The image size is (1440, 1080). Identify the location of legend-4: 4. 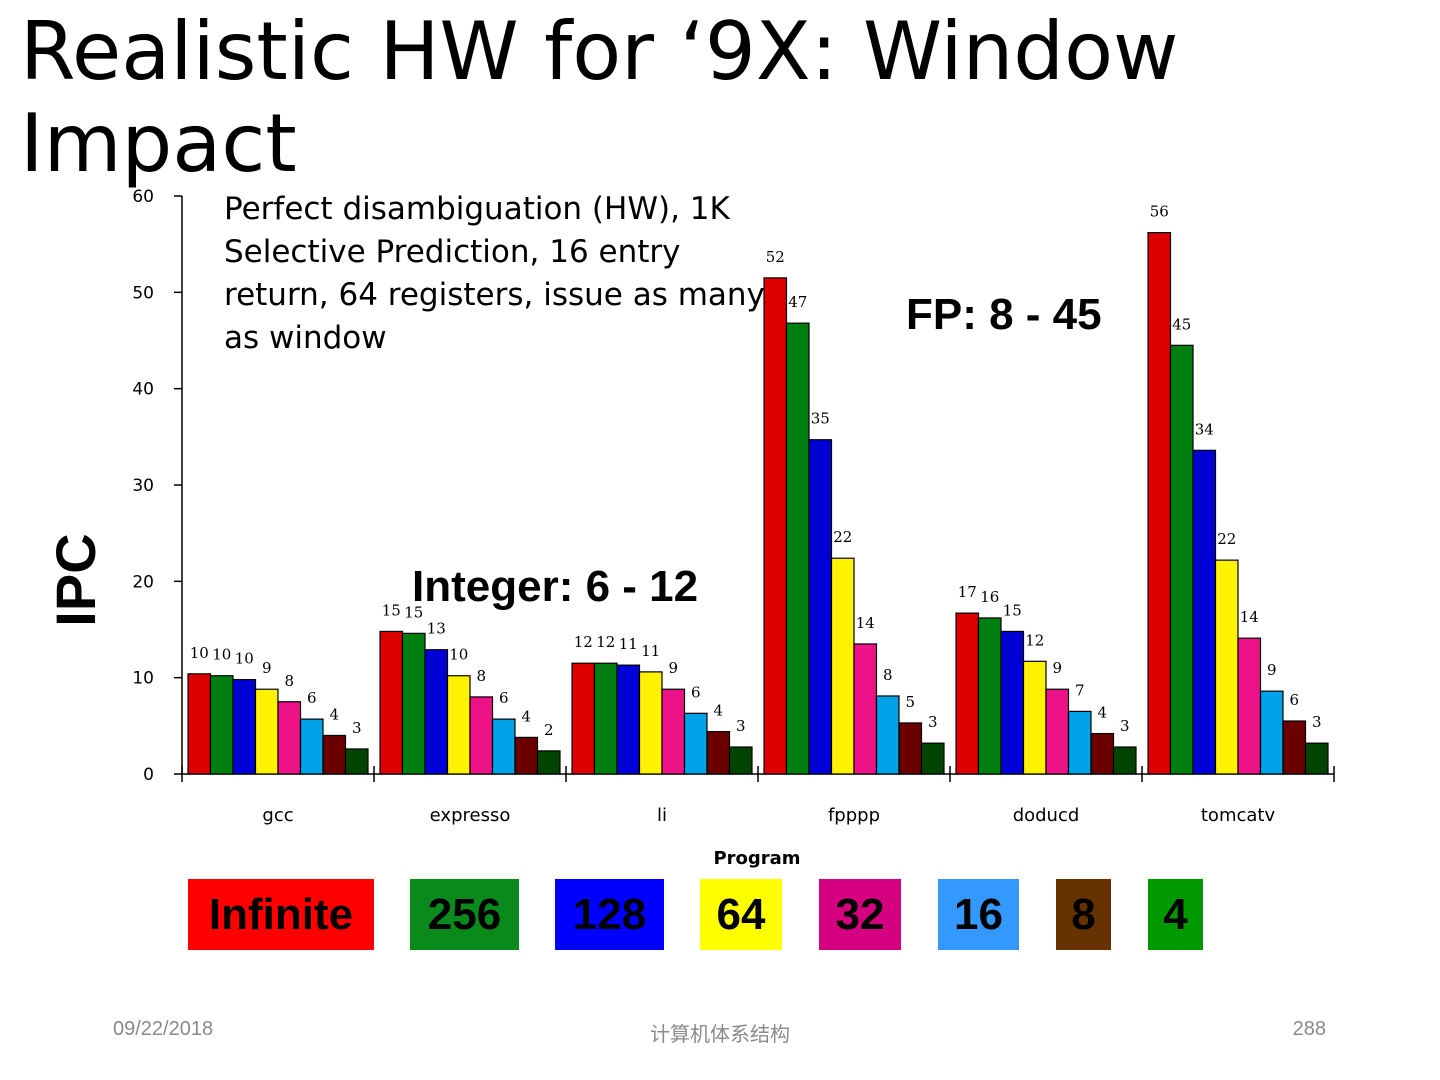
(1175, 914).